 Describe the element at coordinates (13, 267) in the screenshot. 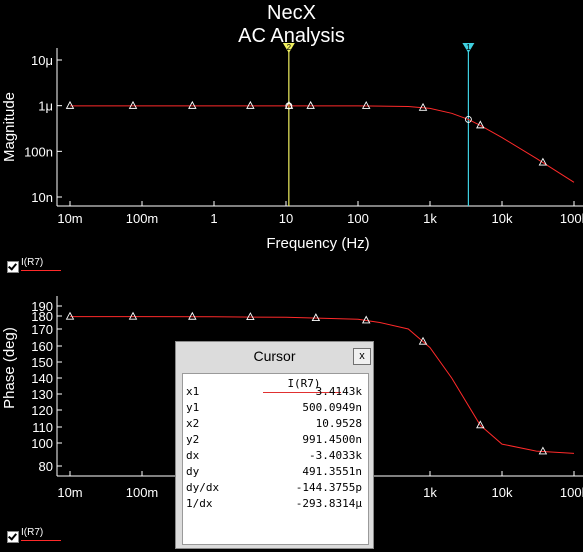

I see `legend-checkbox-top` at that location.